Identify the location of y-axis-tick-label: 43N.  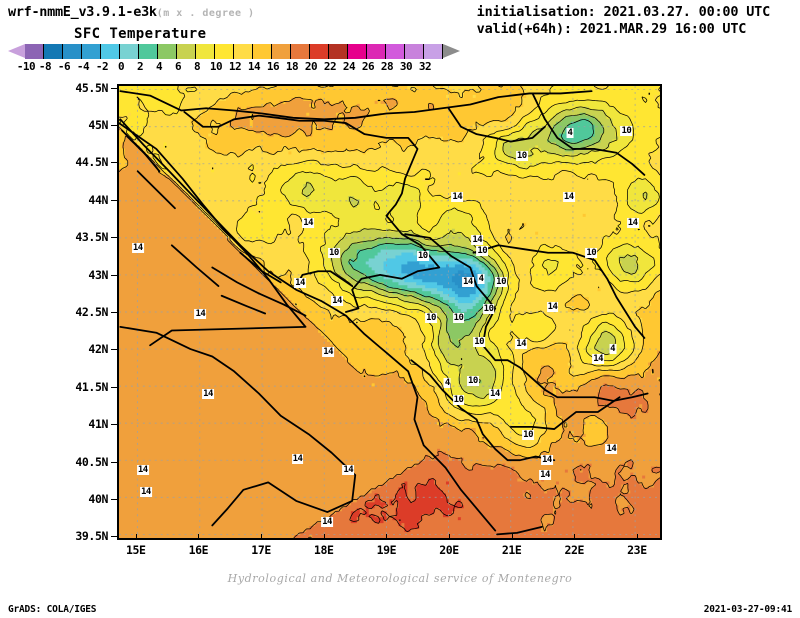
(98, 274).